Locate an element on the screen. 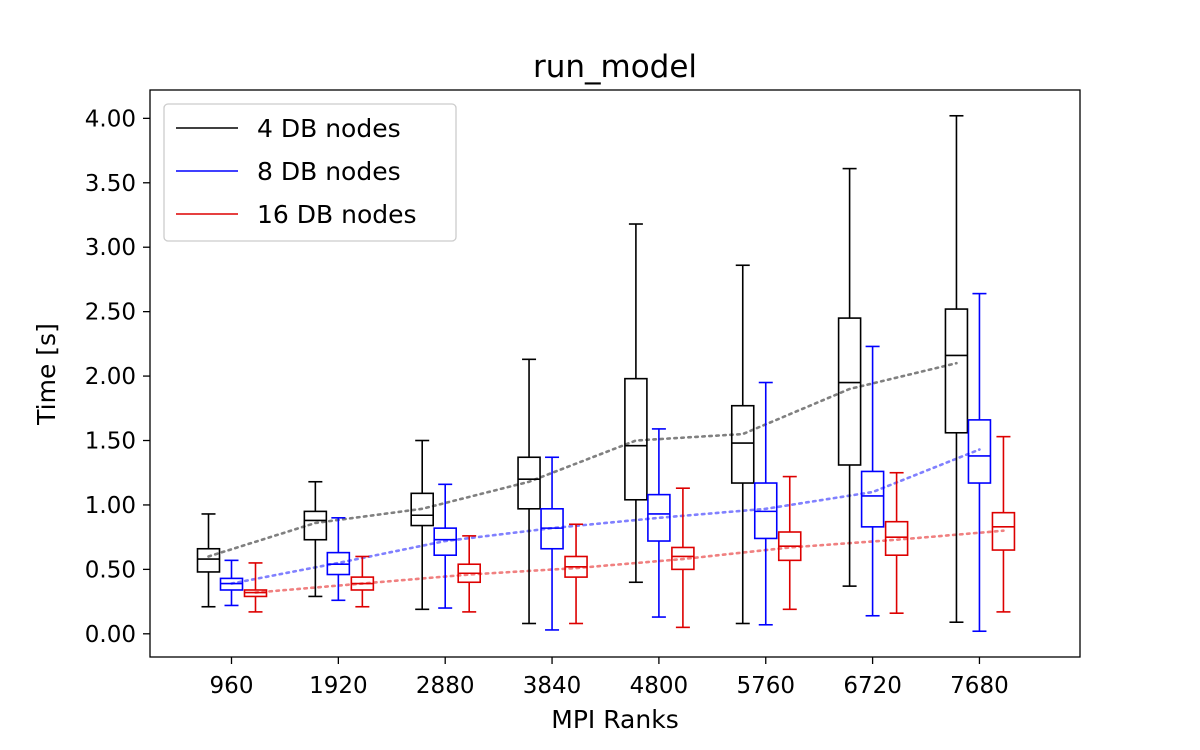 The height and width of the screenshot is (750, 1200). legend: 4 DB nodes 8 DB nodes 16 DB nodes is located at coordinates (310, 172).